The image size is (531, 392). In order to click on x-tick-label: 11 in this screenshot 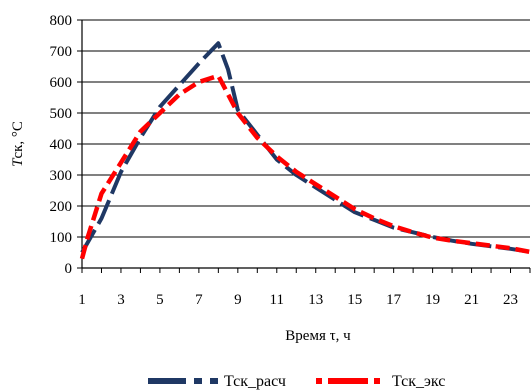, I will do `click(277, 300)`.